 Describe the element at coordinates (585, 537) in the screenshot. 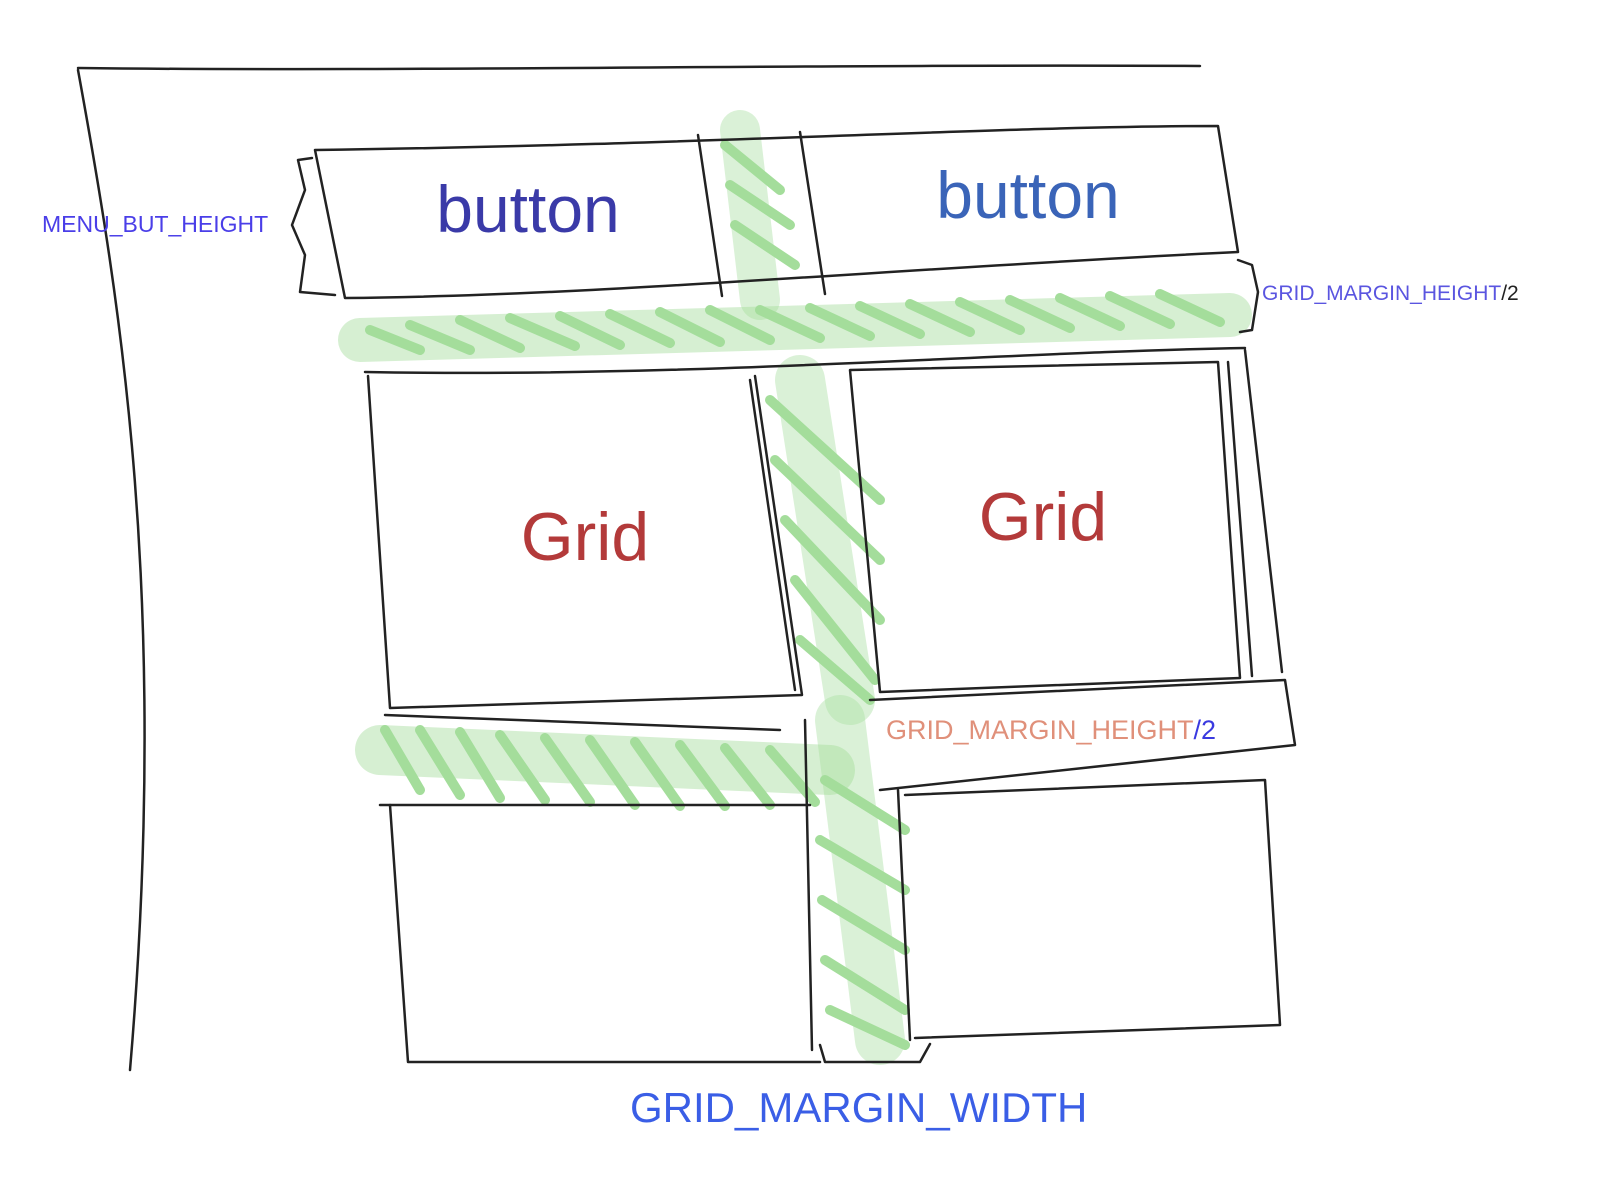

I see `grid-cell-1-label: Grid` at that location.